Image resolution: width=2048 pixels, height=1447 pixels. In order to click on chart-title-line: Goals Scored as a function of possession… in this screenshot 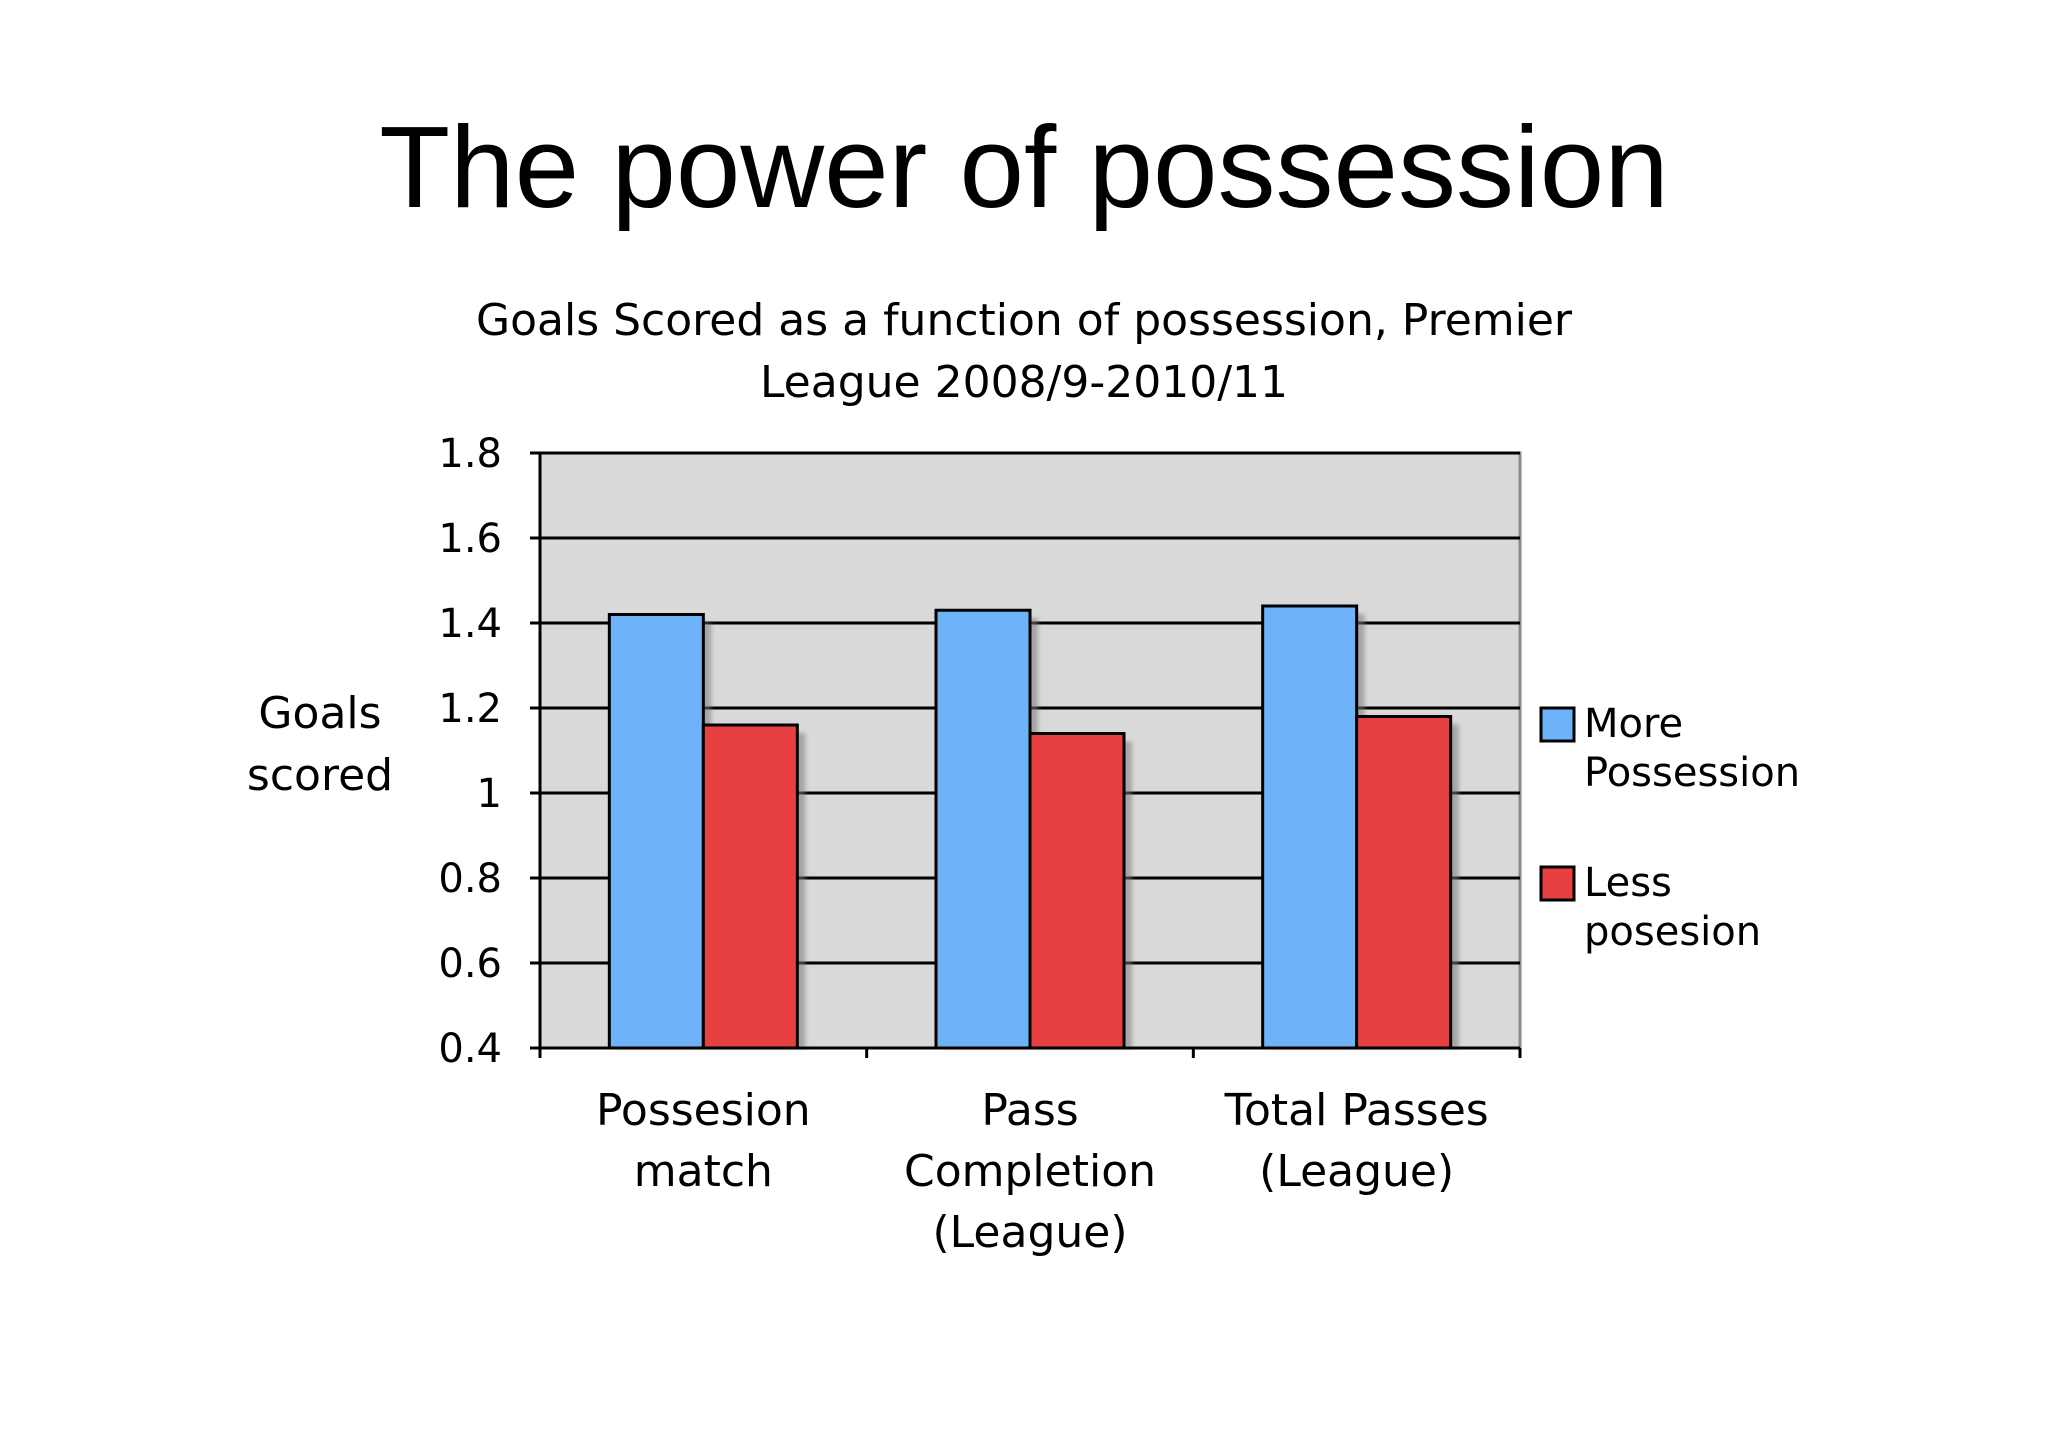, I will do `click(1024, 320)`.